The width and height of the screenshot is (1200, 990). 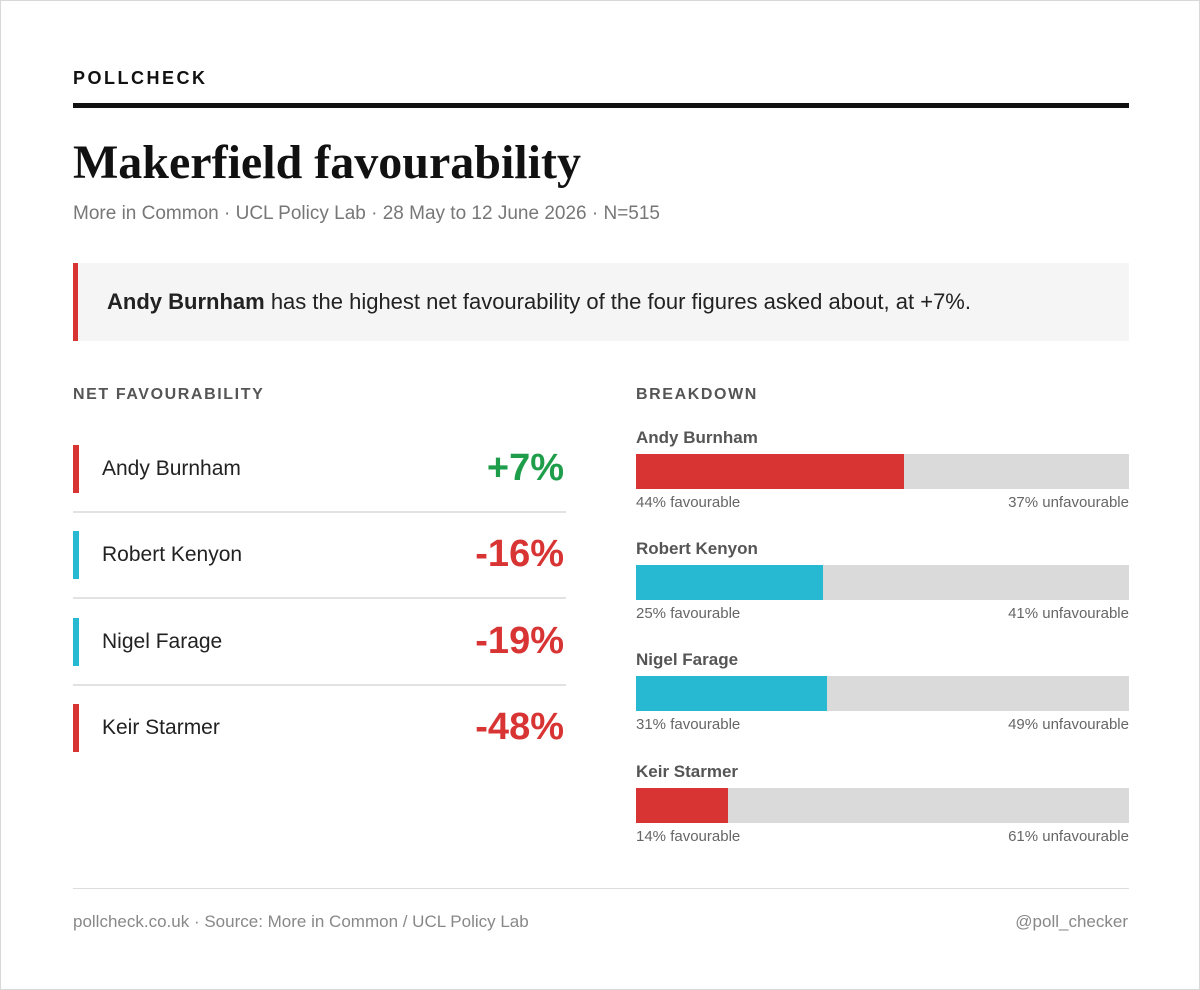 What do you see at coordinates (1068, 502) in the screenshot?
I see `unfavourable-label: 37% unfavourable` at bounding box center [1068, 502].